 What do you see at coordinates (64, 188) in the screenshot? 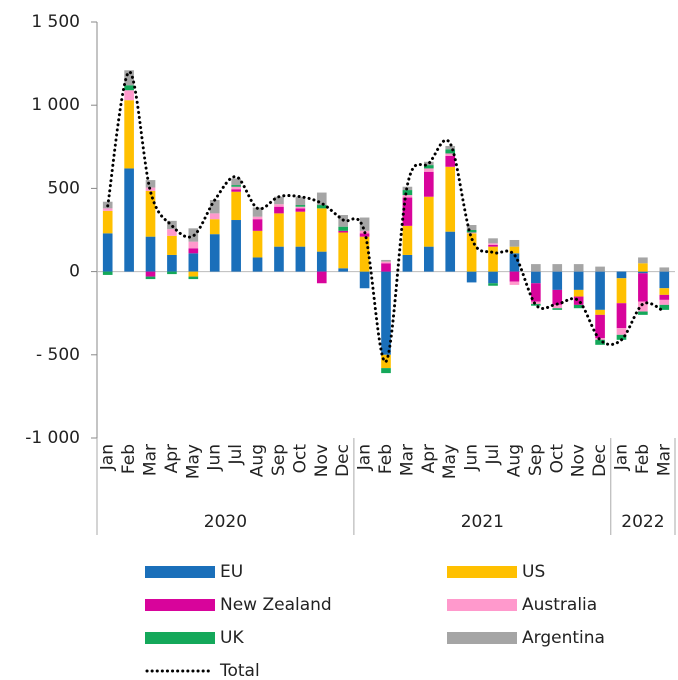
I see `y-tick-label: 500` at bounding box center [64, 188].